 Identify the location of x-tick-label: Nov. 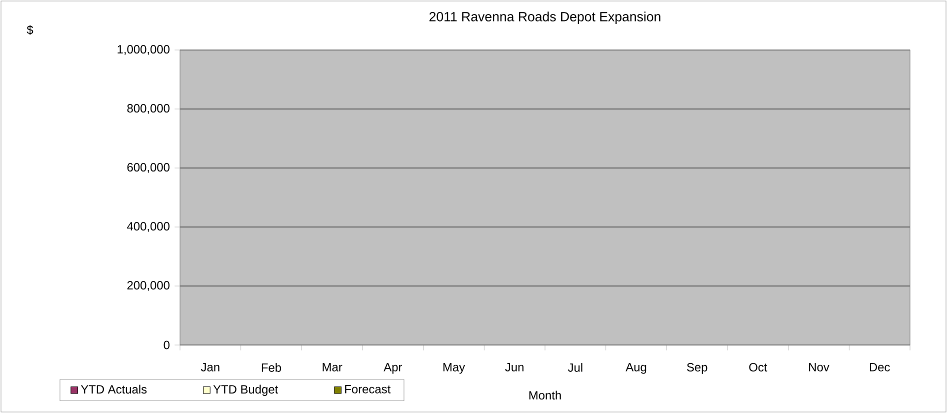
(819, 367).